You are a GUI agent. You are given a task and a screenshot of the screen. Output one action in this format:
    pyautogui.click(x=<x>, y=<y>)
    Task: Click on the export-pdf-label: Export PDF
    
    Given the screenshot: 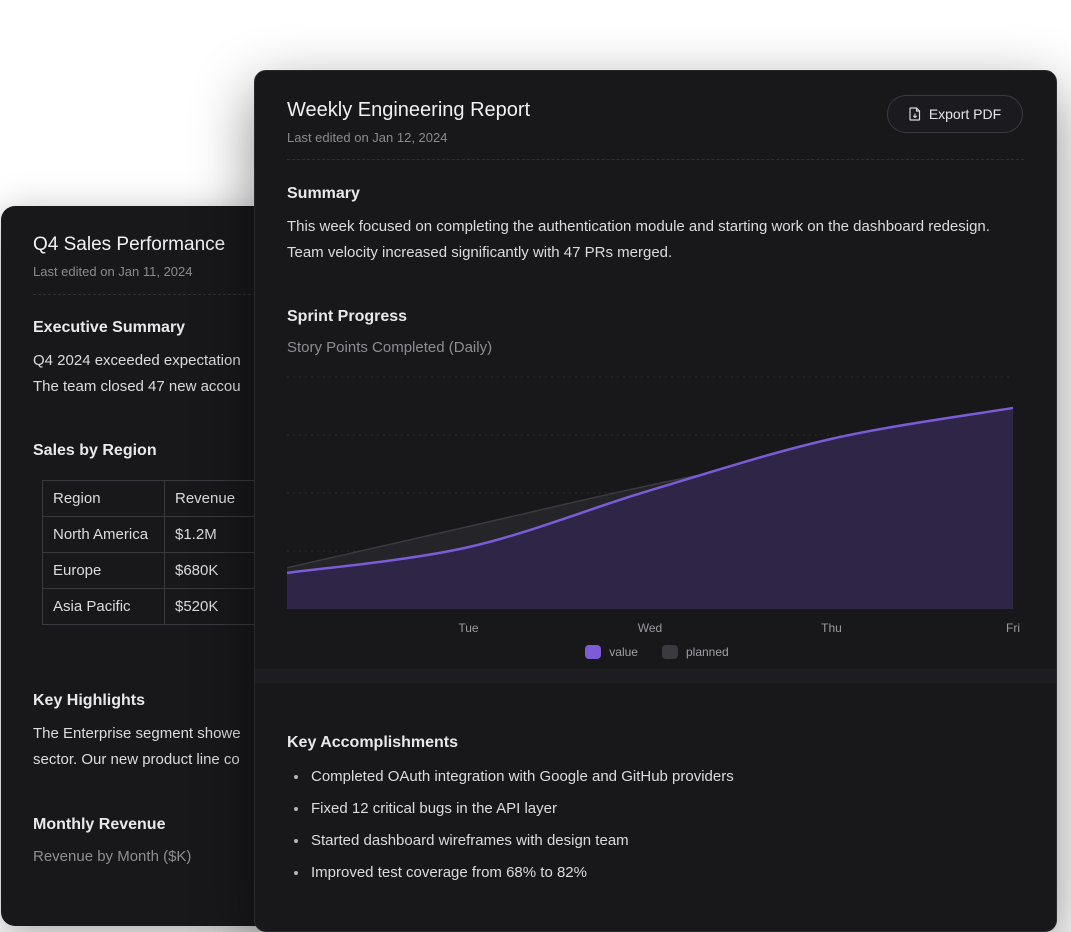 What is the action you would take?
    pyautogui.click(x=965, y=114)
    